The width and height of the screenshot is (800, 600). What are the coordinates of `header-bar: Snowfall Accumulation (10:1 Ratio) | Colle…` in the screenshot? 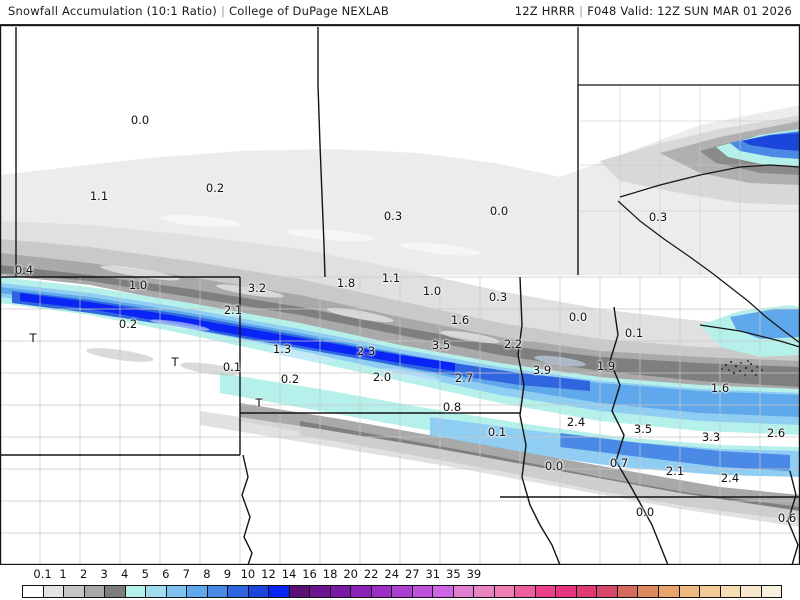 It's located at (400, 12).